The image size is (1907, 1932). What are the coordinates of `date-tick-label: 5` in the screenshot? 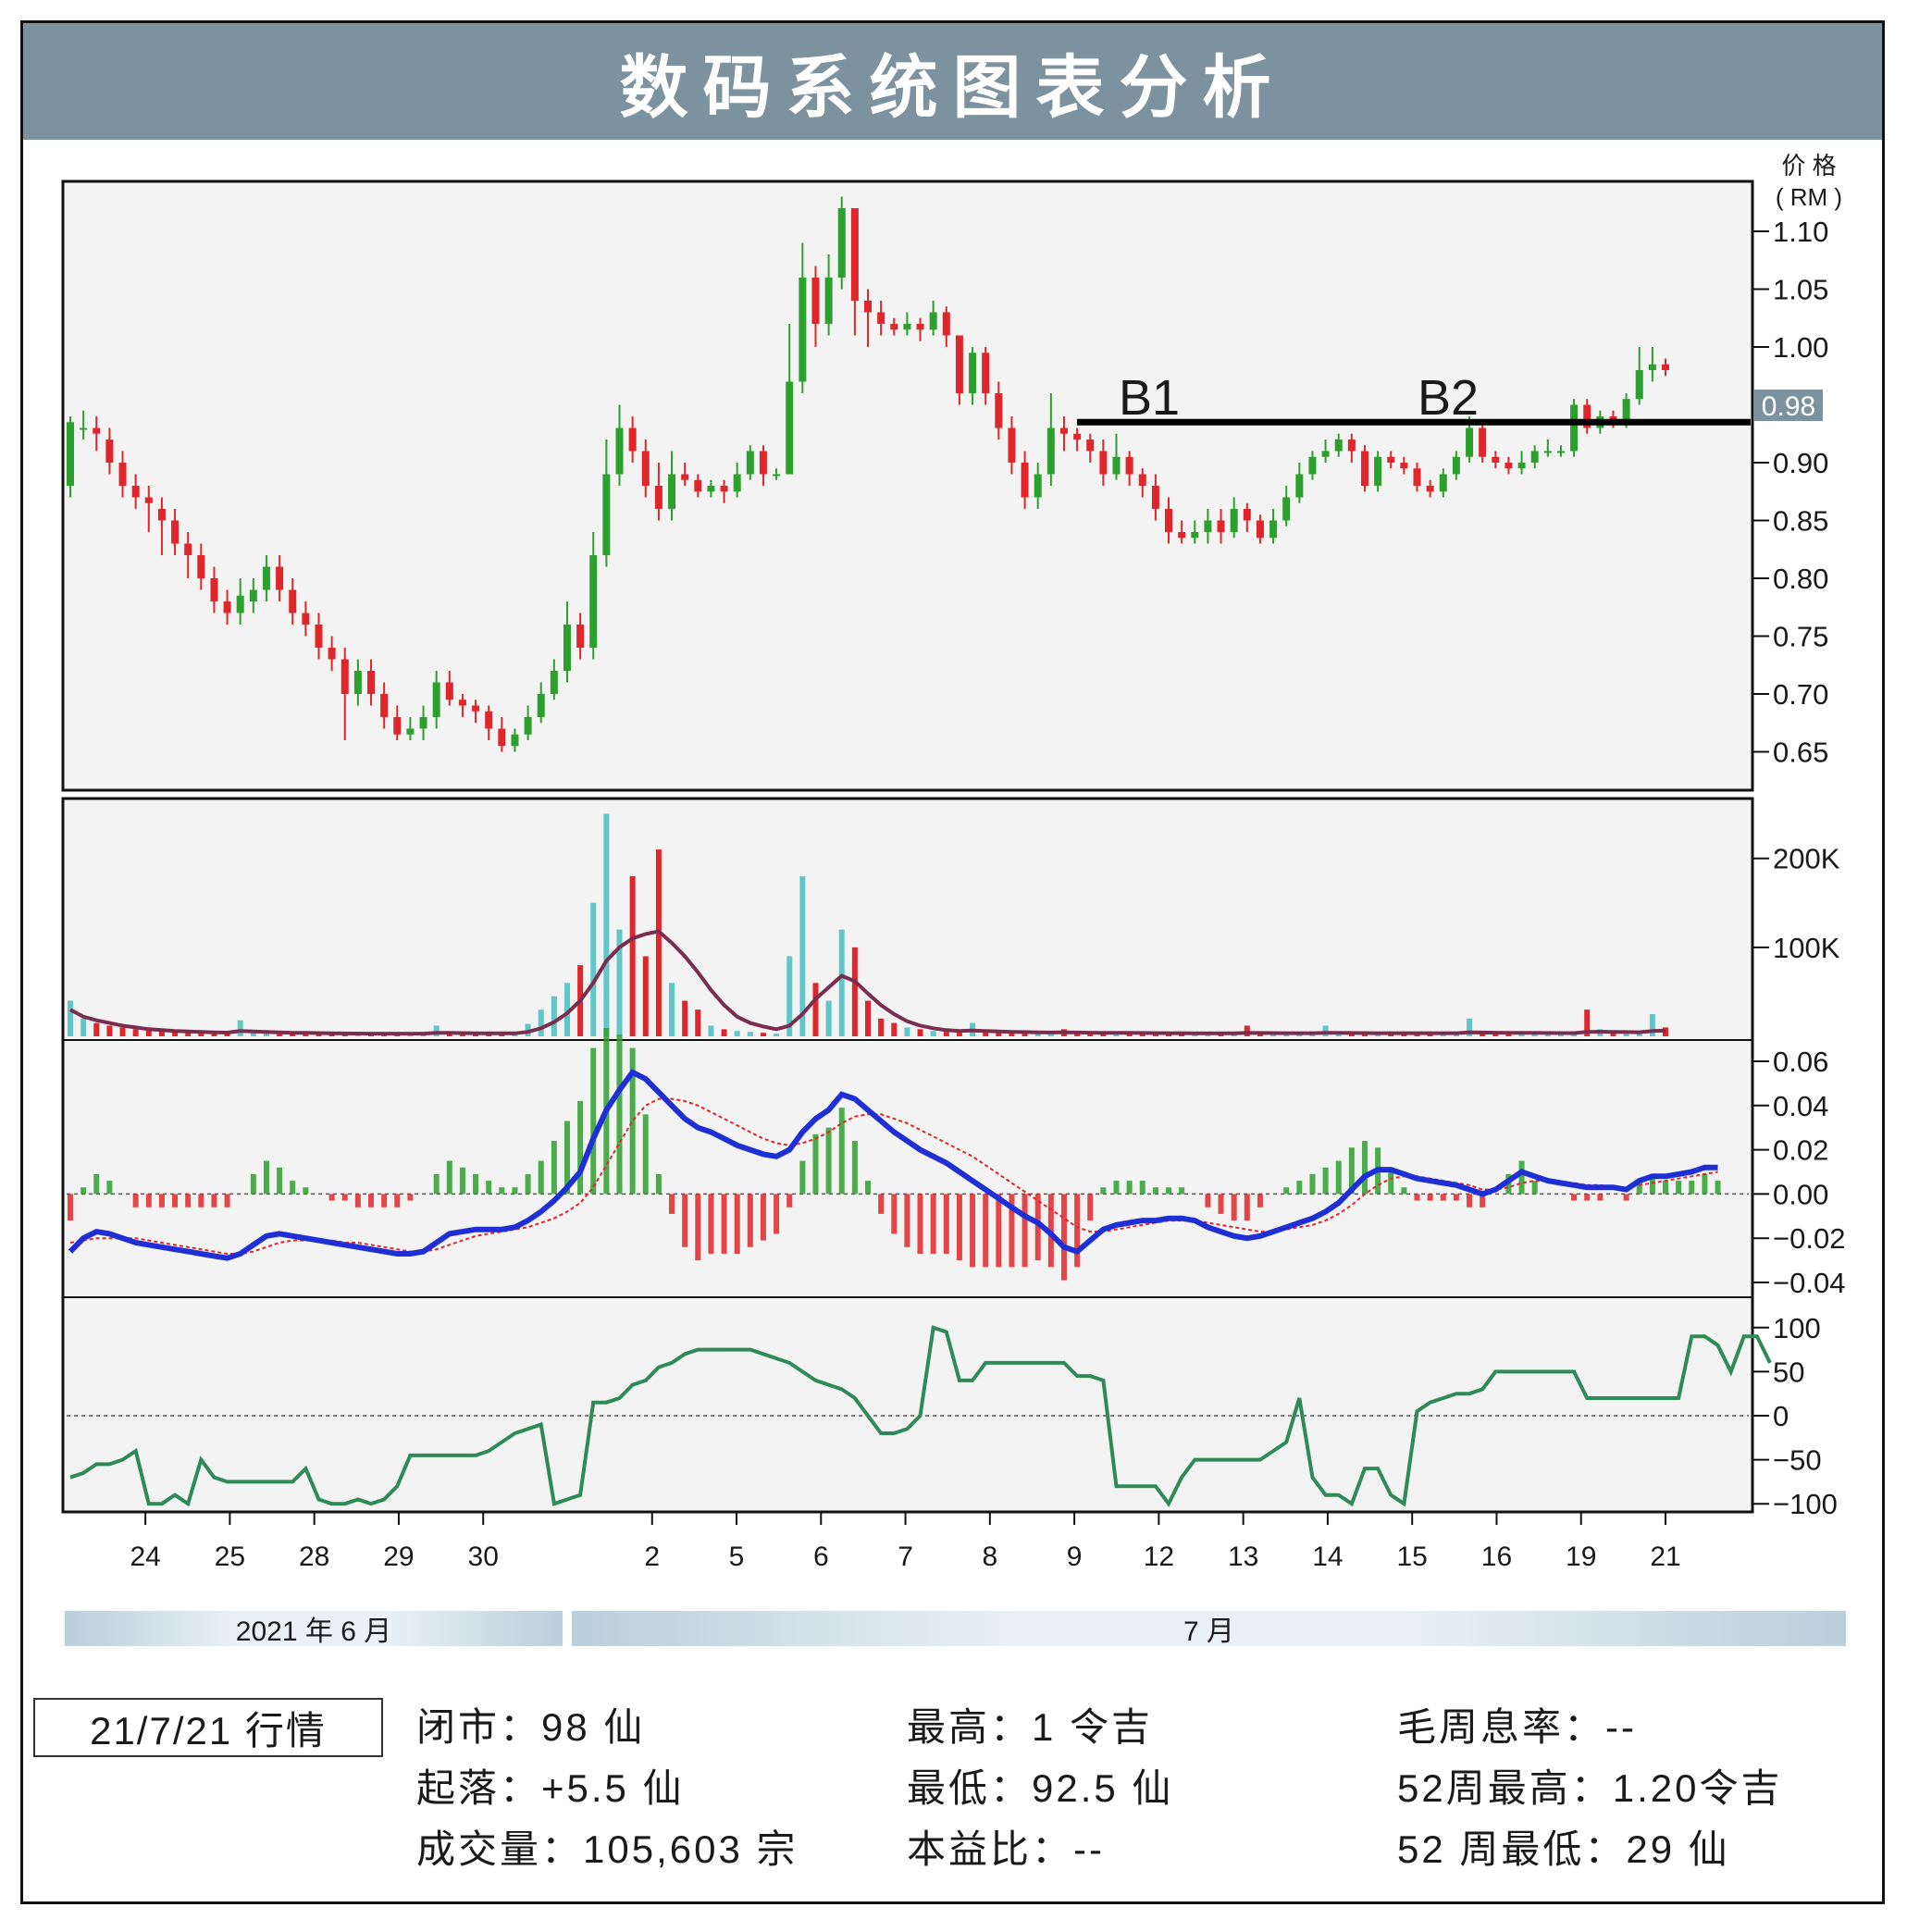 It's located at (737, 1557).